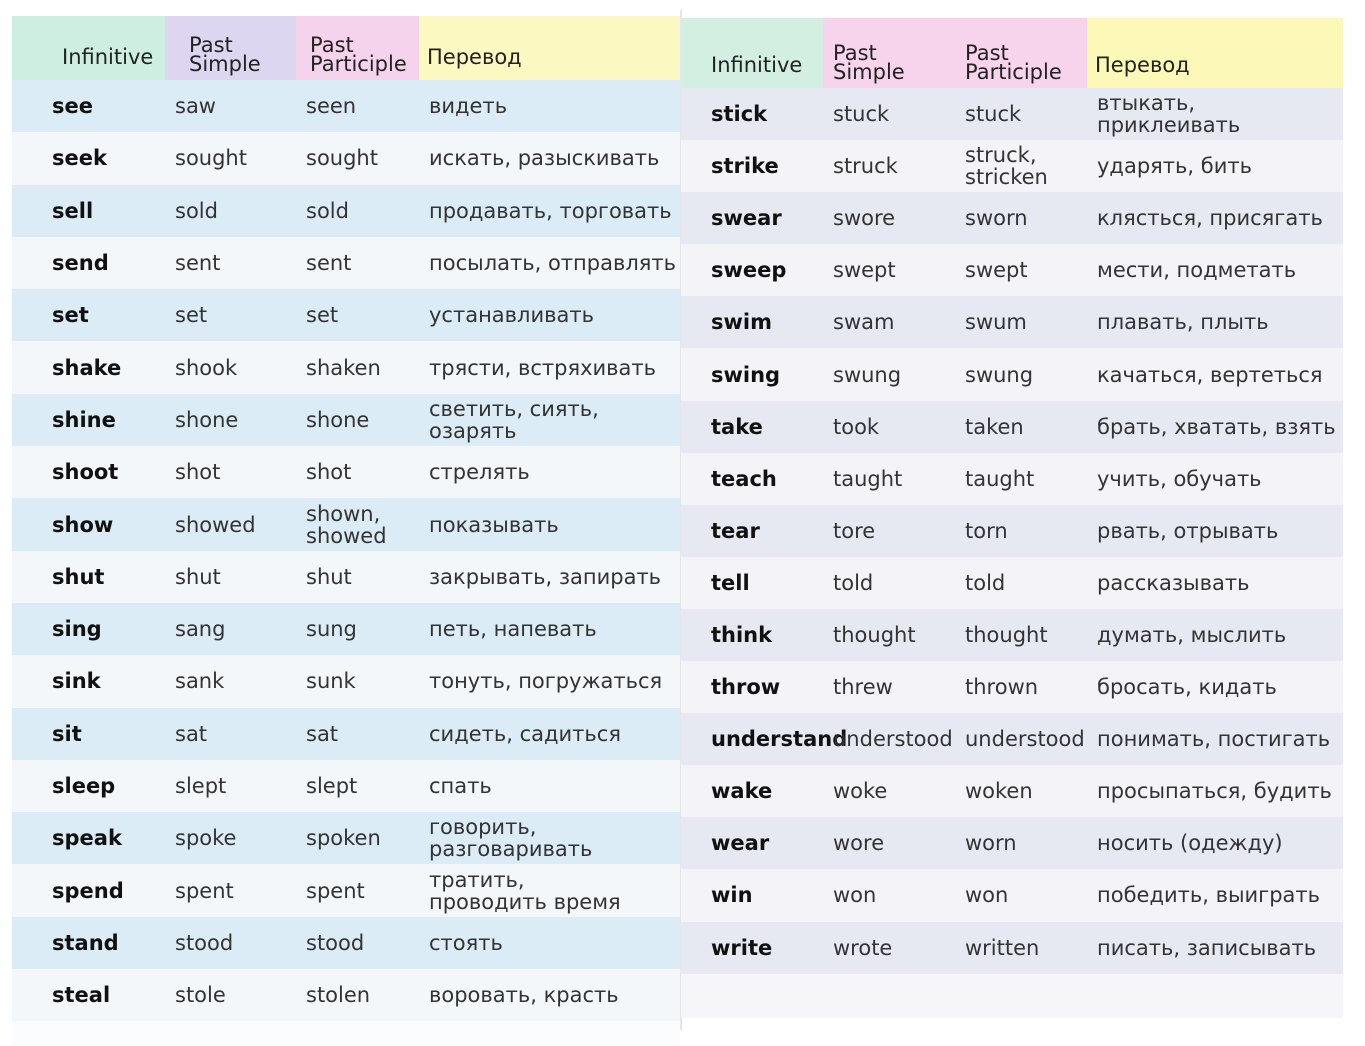 Image resolution: width=1365 pixels, height=1046 pixels. Describe the element at coordinates (1209, 895) in the screenshot. I see `verb-translation: победить, выиграть` at that location.